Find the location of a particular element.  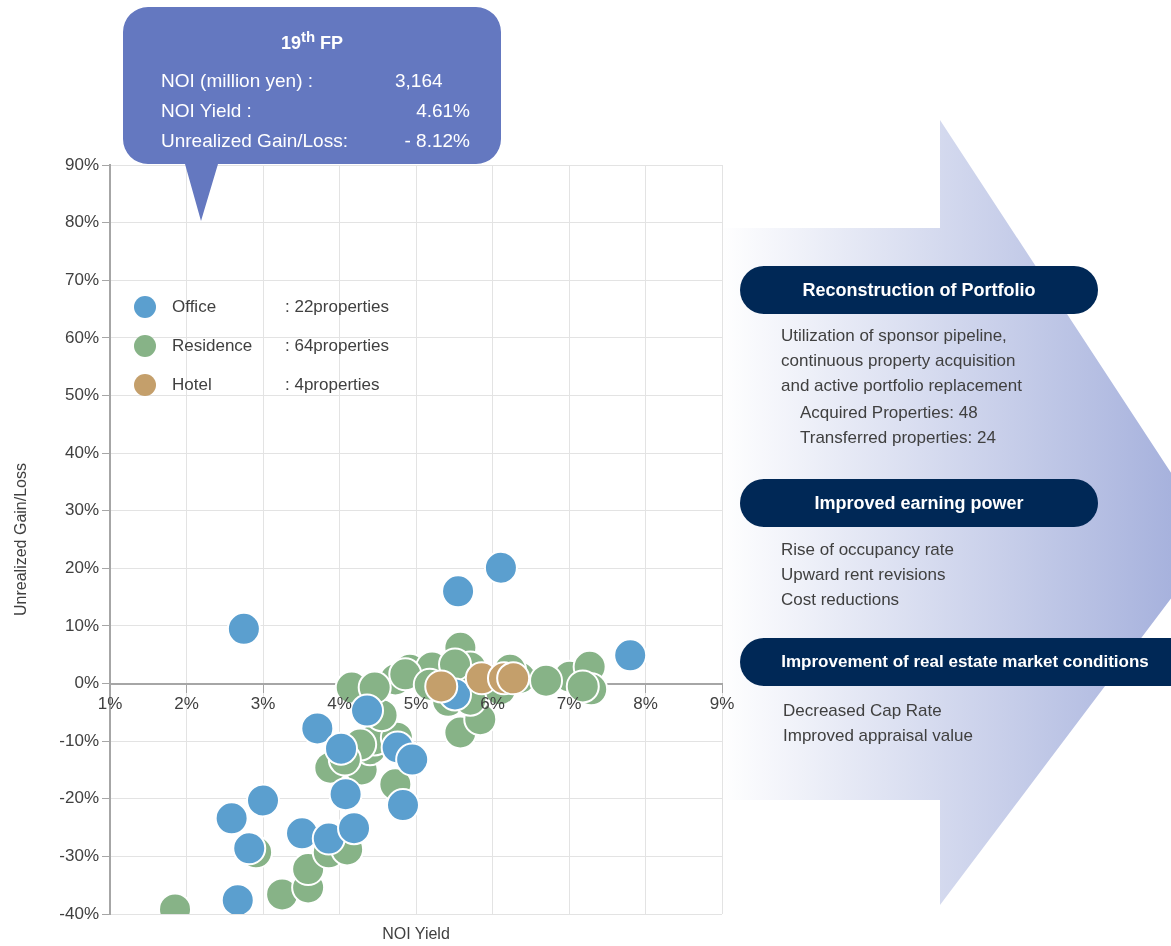

legend-label: Residence is located at coordinates (212, 345).